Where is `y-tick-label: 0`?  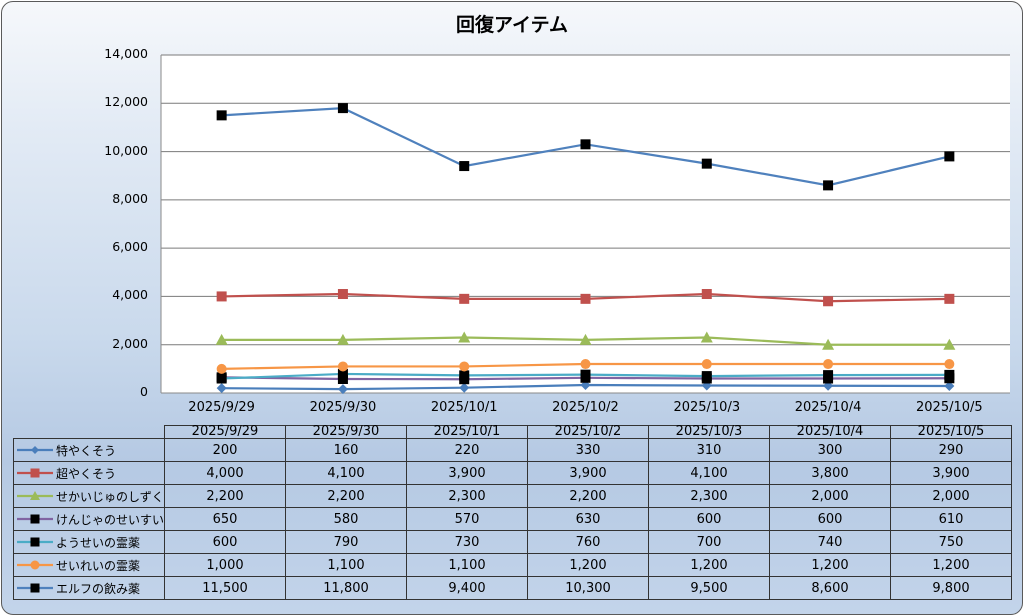 y-tick-label: 0 is located at coordinates (144, 391).